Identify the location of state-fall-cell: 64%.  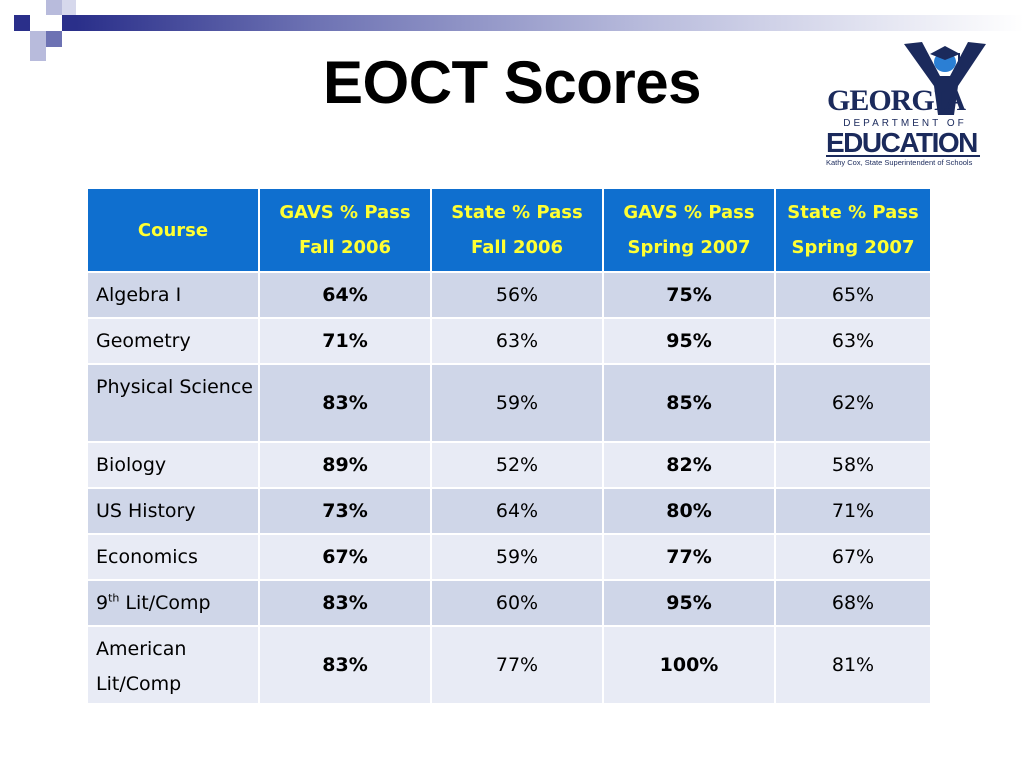
(517, 511).